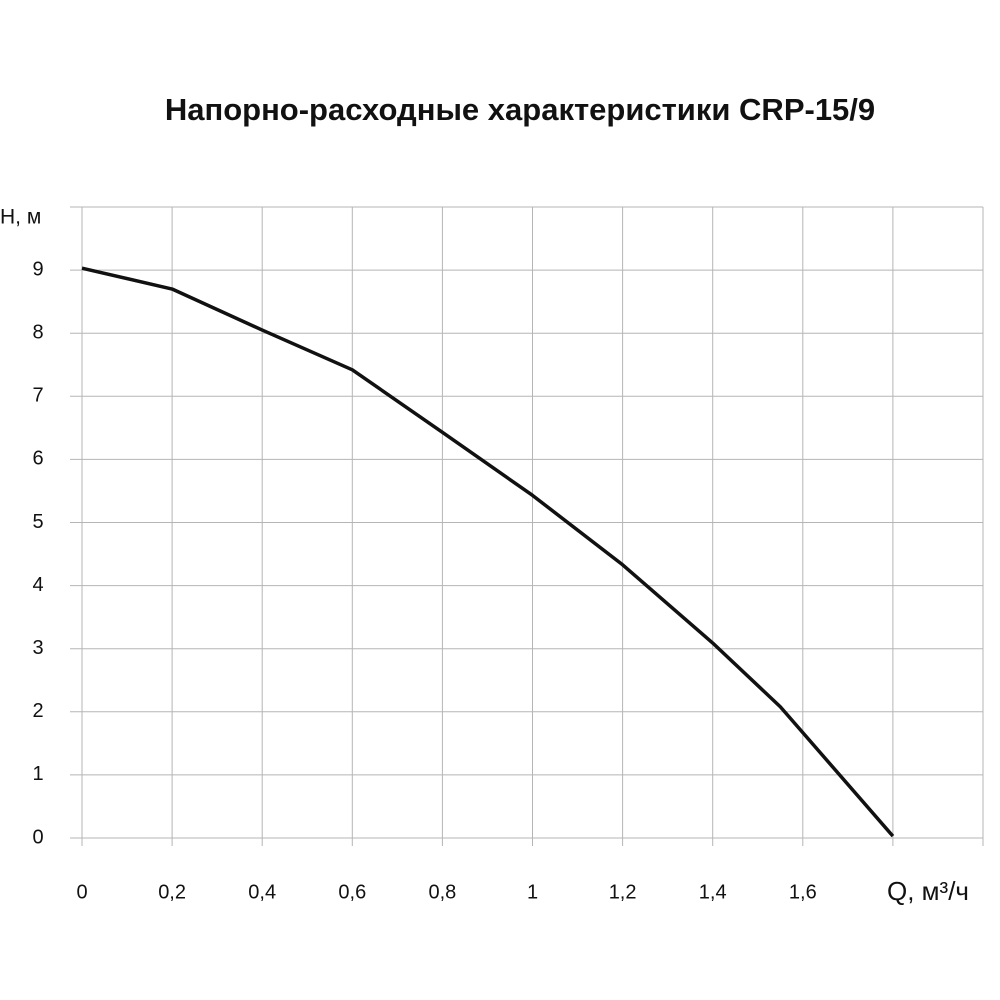  I want to click on y-tick-label: 2, so click(37, 711).